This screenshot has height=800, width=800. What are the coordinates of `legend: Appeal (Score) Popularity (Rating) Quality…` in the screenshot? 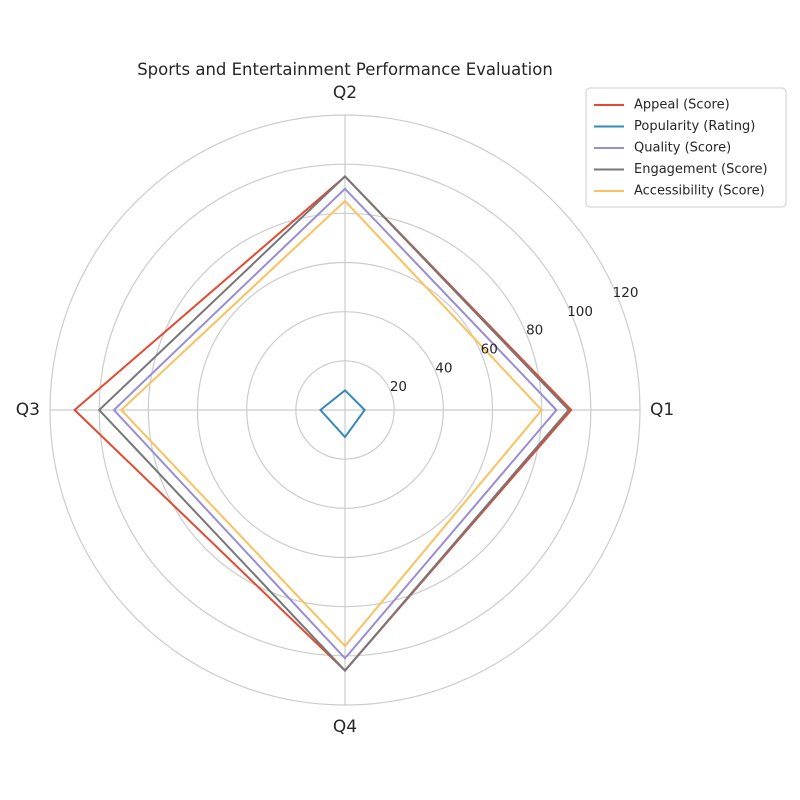 It's located at (686, 147).